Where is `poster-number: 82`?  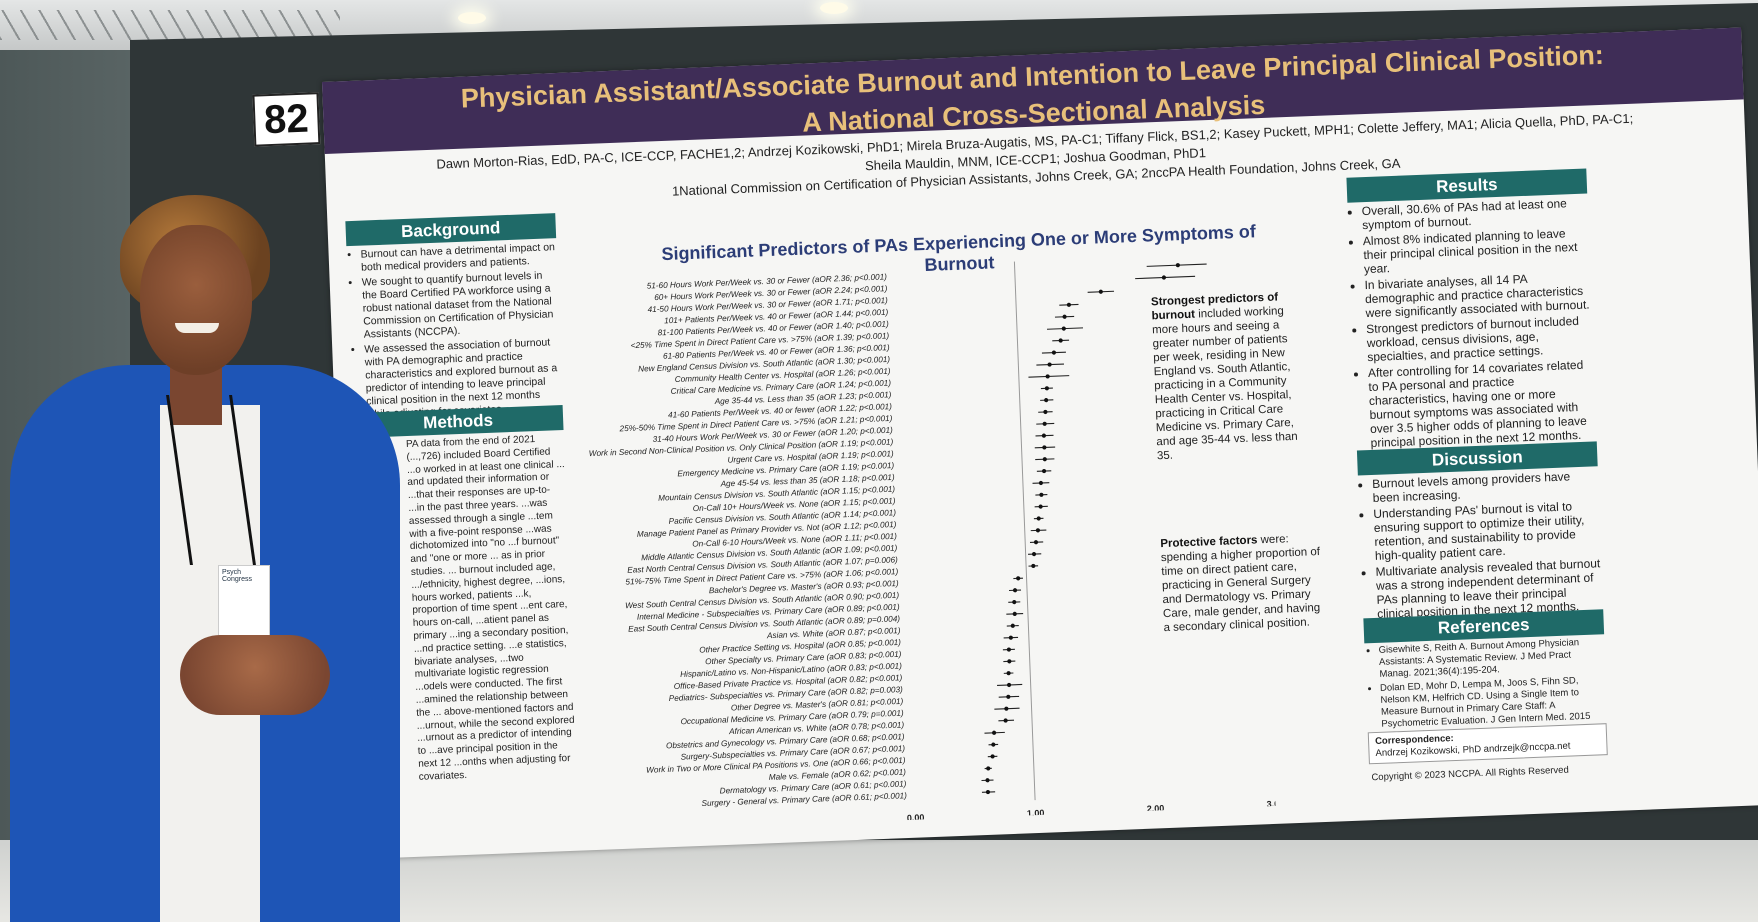 poster-number: 82 is located at coordinates (286, 119).